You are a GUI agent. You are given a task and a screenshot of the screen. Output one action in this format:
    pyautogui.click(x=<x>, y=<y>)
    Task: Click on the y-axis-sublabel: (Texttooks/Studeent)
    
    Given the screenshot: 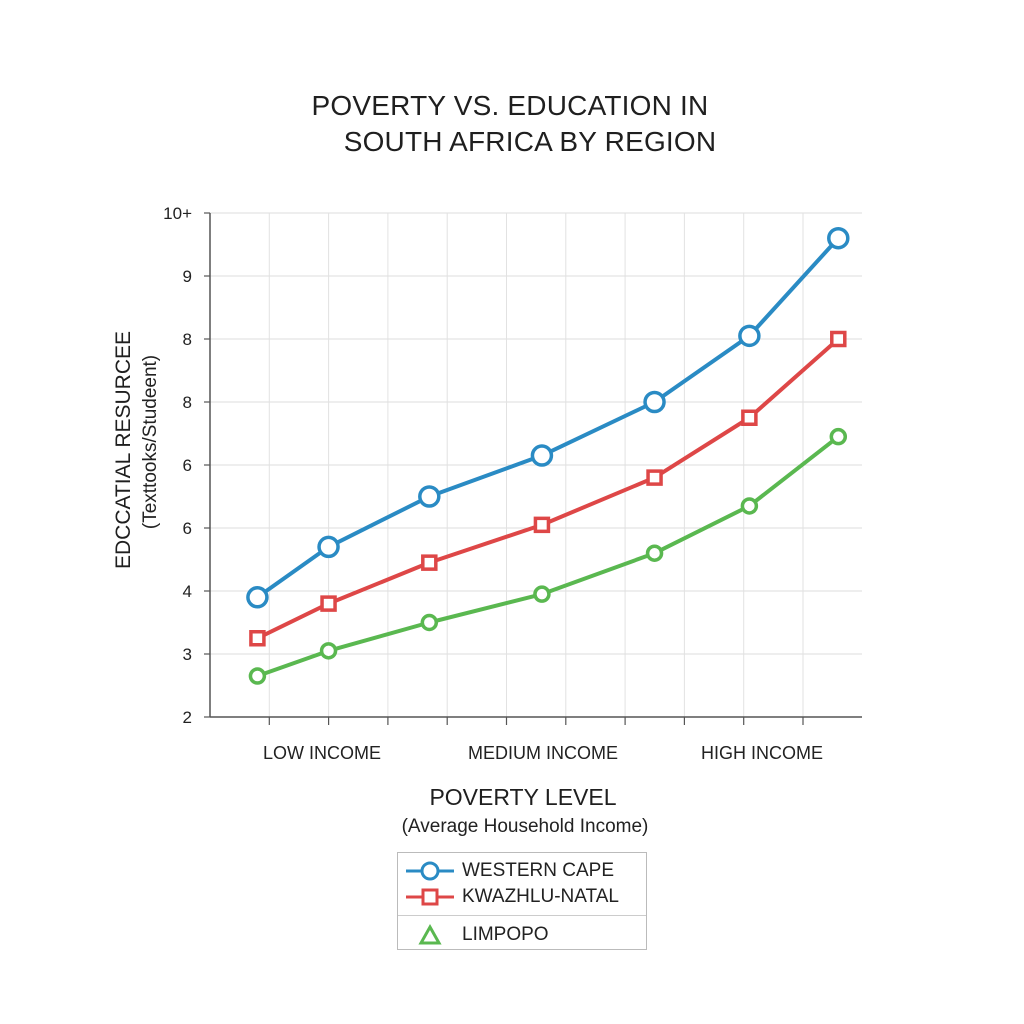 What is the action you would take?
    pyautogui.click(x=150, y=442)
    